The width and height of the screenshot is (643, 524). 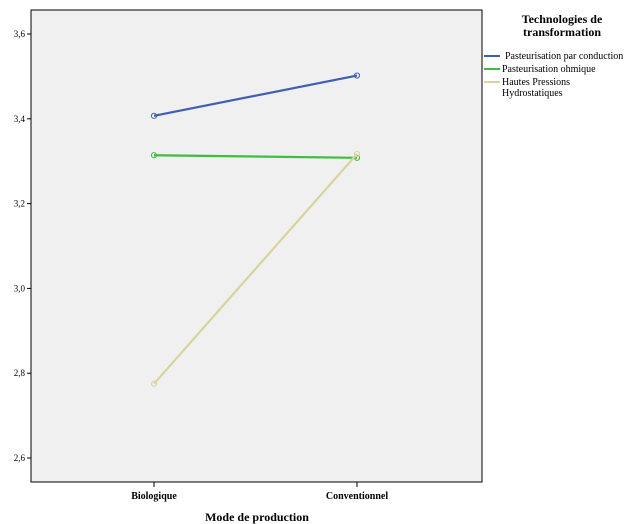 What do you see at coordinates (20, 288) in the screenshot?
I see `y-tick-label: 3,0` at bounding box center [20, 288].